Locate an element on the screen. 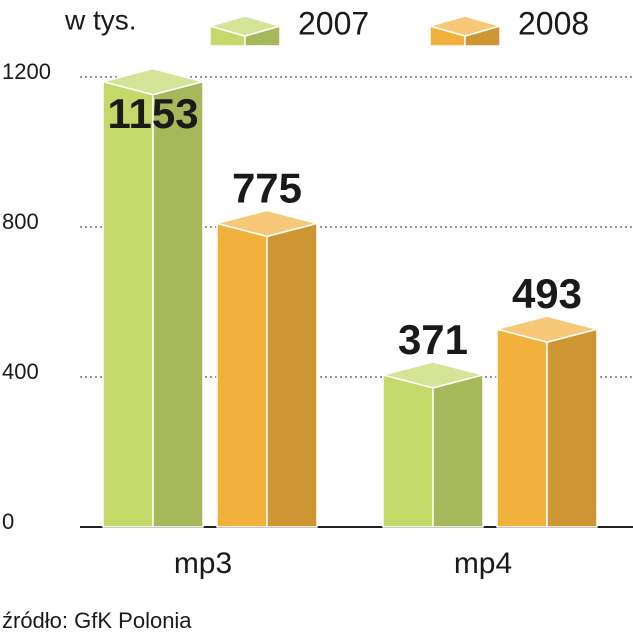 The width and height of the screenshot is (633, 640). y-tick-label: 800 is located at coordinates (20, 221).